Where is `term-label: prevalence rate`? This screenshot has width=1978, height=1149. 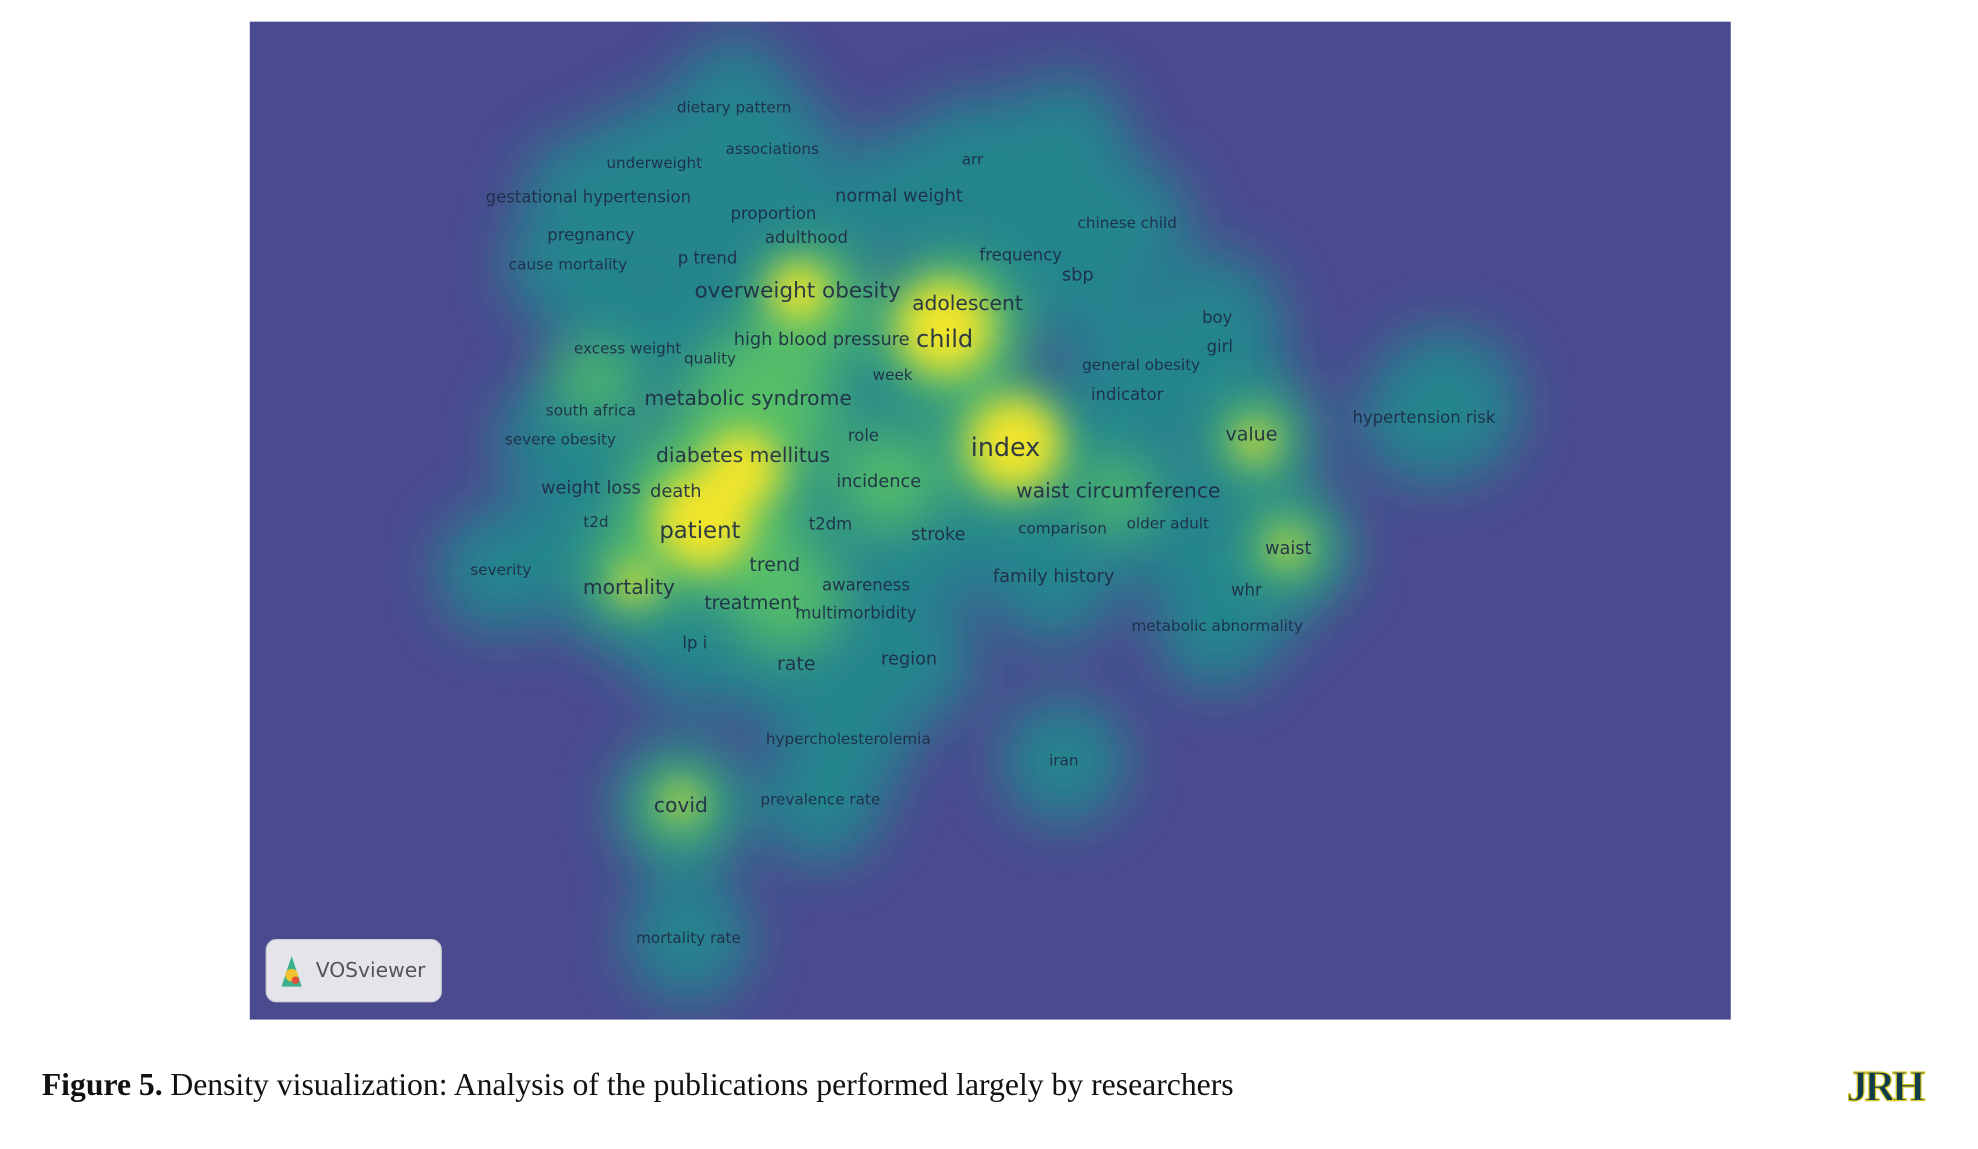 term-label: prevalence rate is located at coordinates (820, 800).